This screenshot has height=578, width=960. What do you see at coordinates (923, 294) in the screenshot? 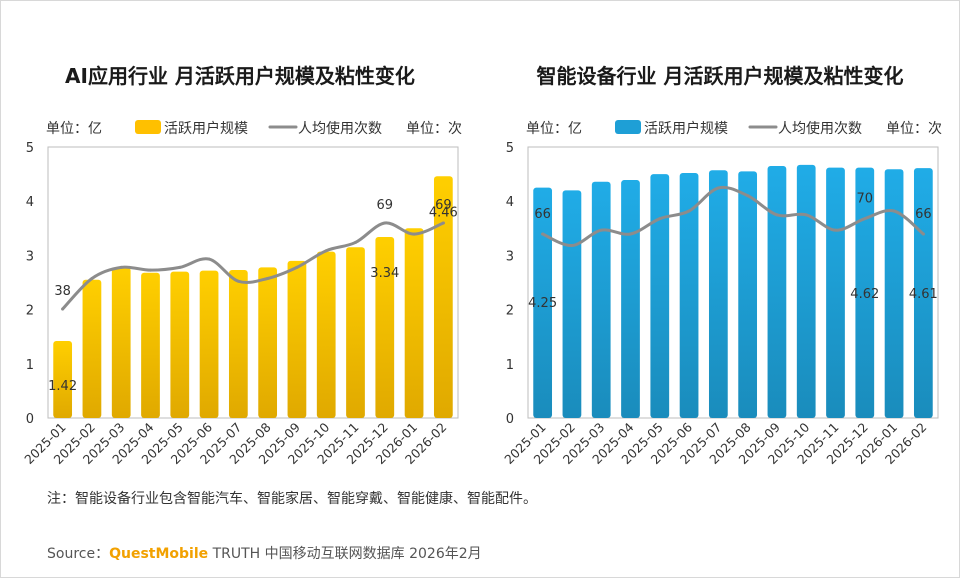
I see `bar-value-label: 4.61` at bounding box center [923, 294].